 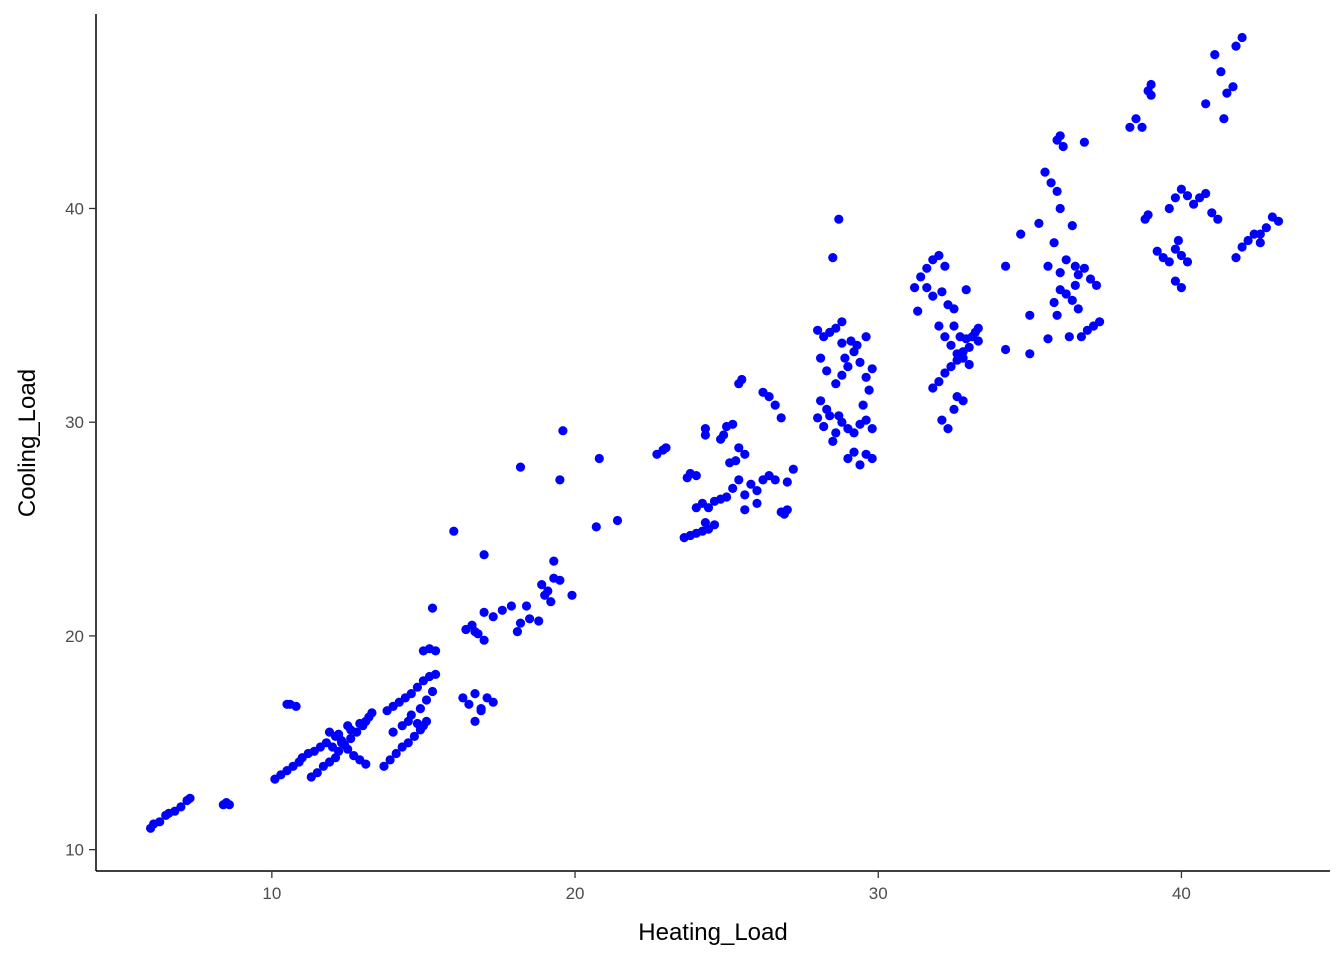 What do you see at coordinates (74, 208) in the screenshot?
I see `y-tick-label: 40` at bounding box center [74, 208].